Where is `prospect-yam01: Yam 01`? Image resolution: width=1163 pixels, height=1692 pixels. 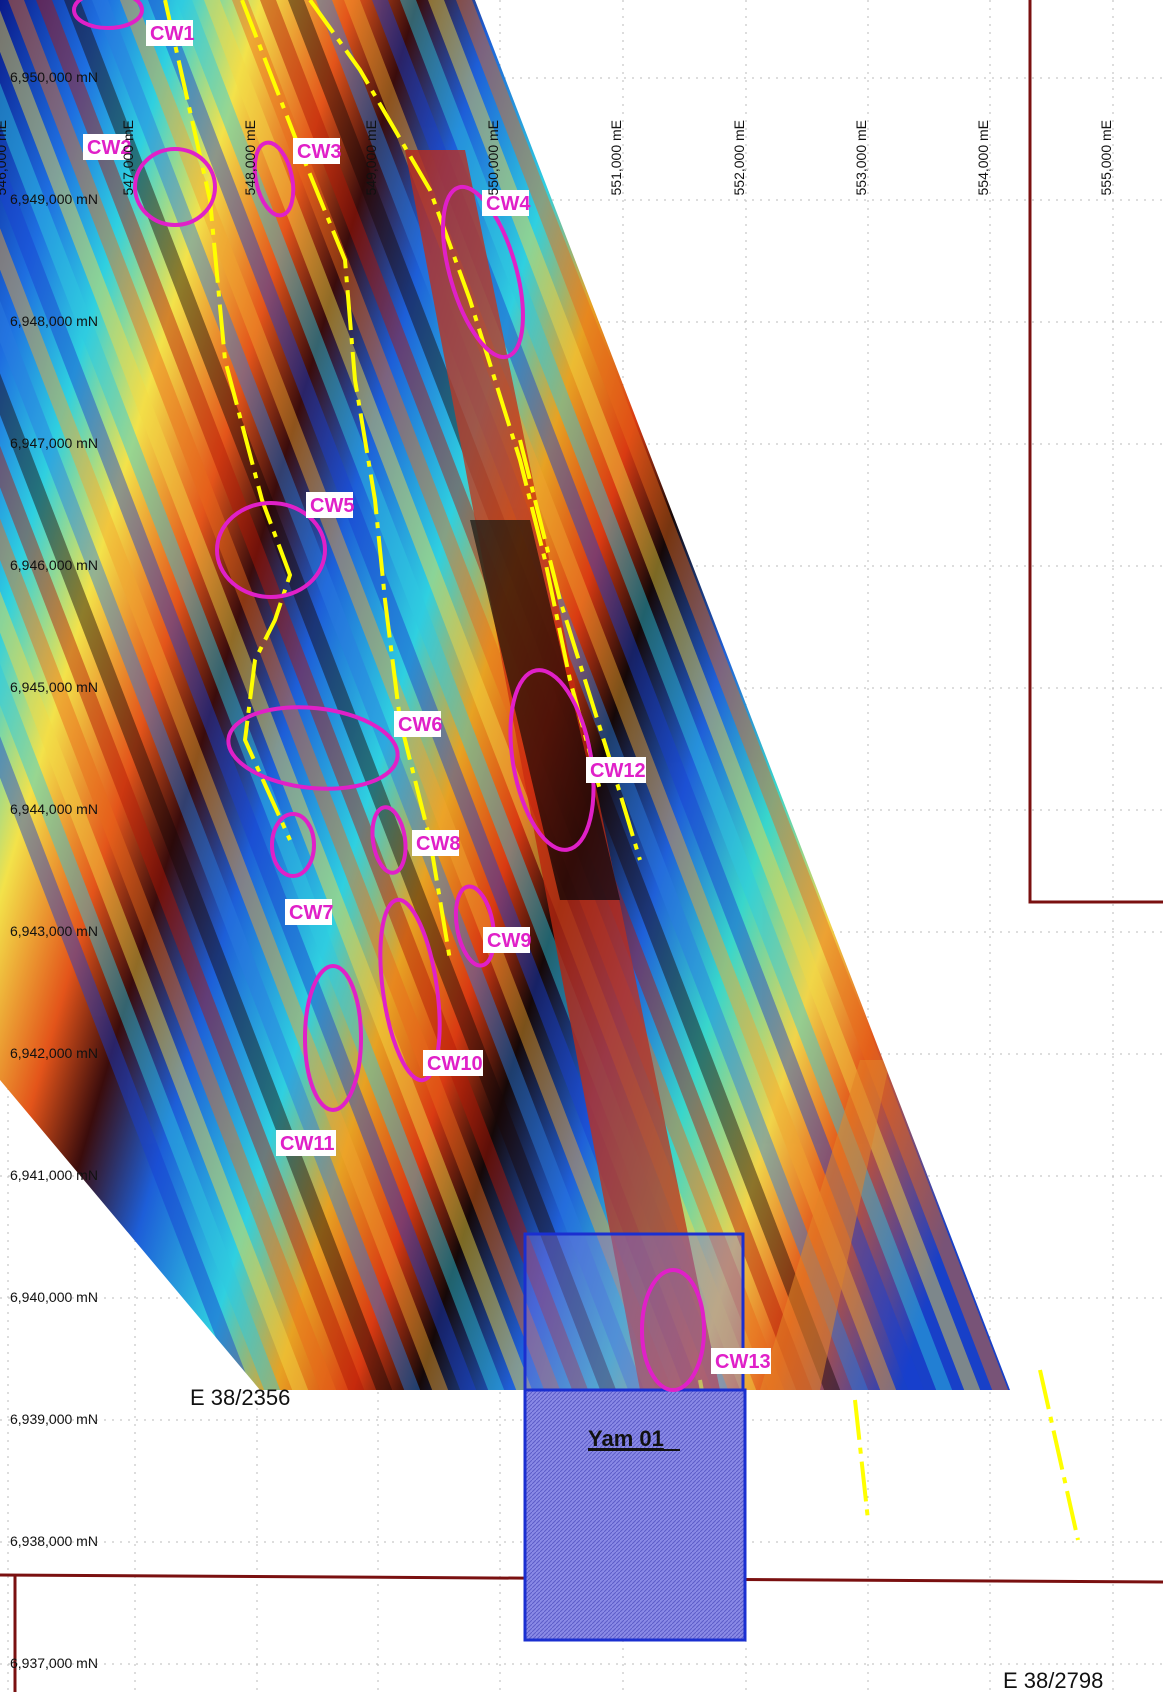 prospect-yam01: Yam 01 is located at coordinates (635, 1437).